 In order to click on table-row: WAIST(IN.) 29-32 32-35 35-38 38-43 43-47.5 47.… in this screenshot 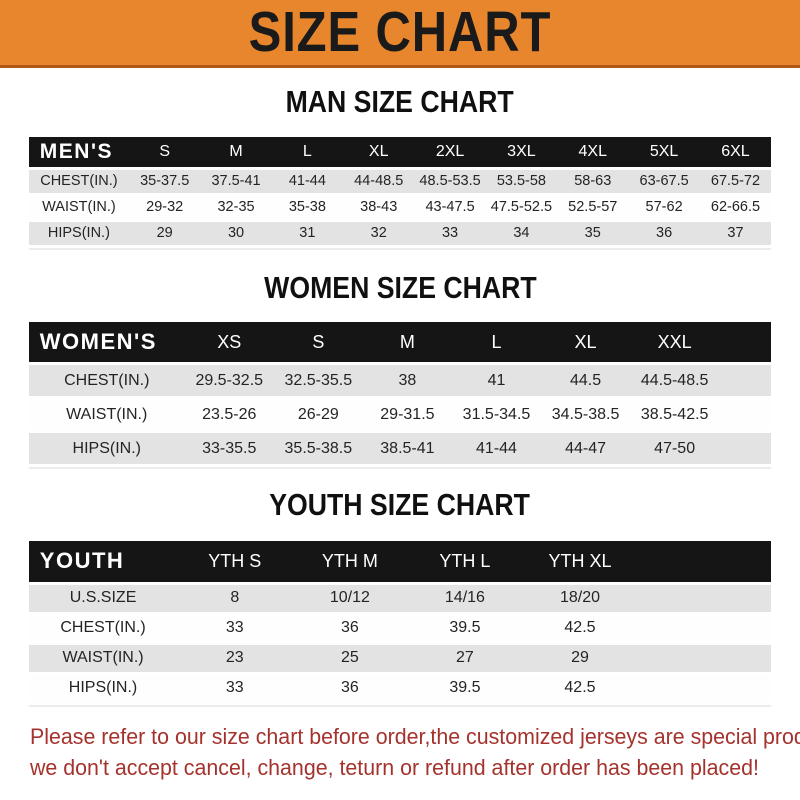, I will do `click(400, 207)`.